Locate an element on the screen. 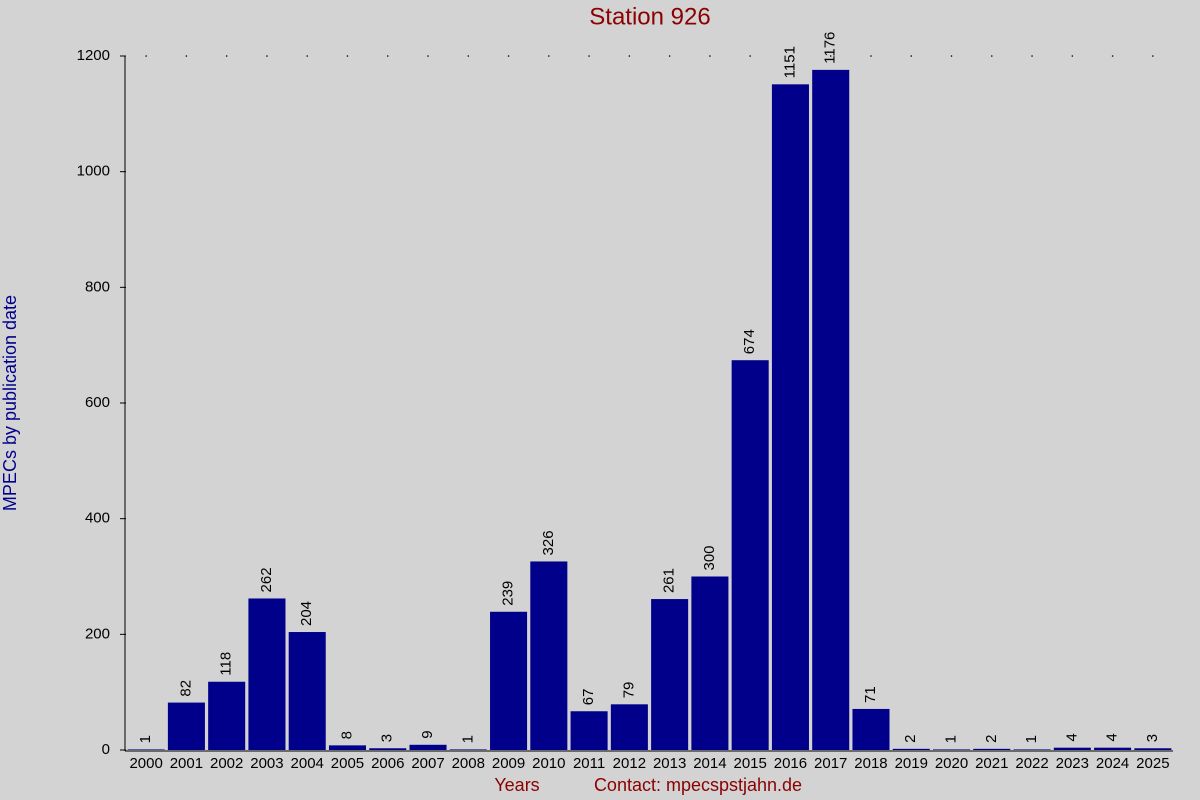 This screenshot has width=1200, height=800. y-tick-label: 200 is located at coordinates (97, 633).